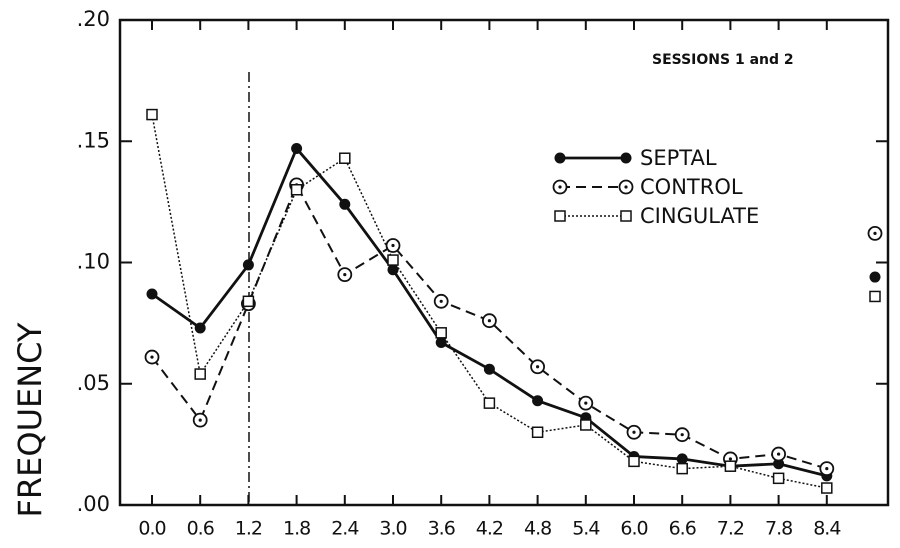  What do you see at coordinates (827, 529) in the screenshot?
I see `x-tick-label: 8.4` at bounding box center [827, 529].